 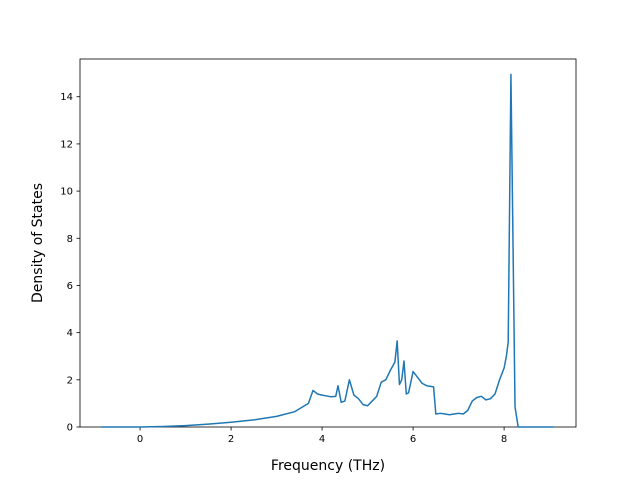 What do you see at coordinates (328, 466) in the screenshot?
I see `x-axis-label: Frequency (THz)` at bounding box center [328, 466].